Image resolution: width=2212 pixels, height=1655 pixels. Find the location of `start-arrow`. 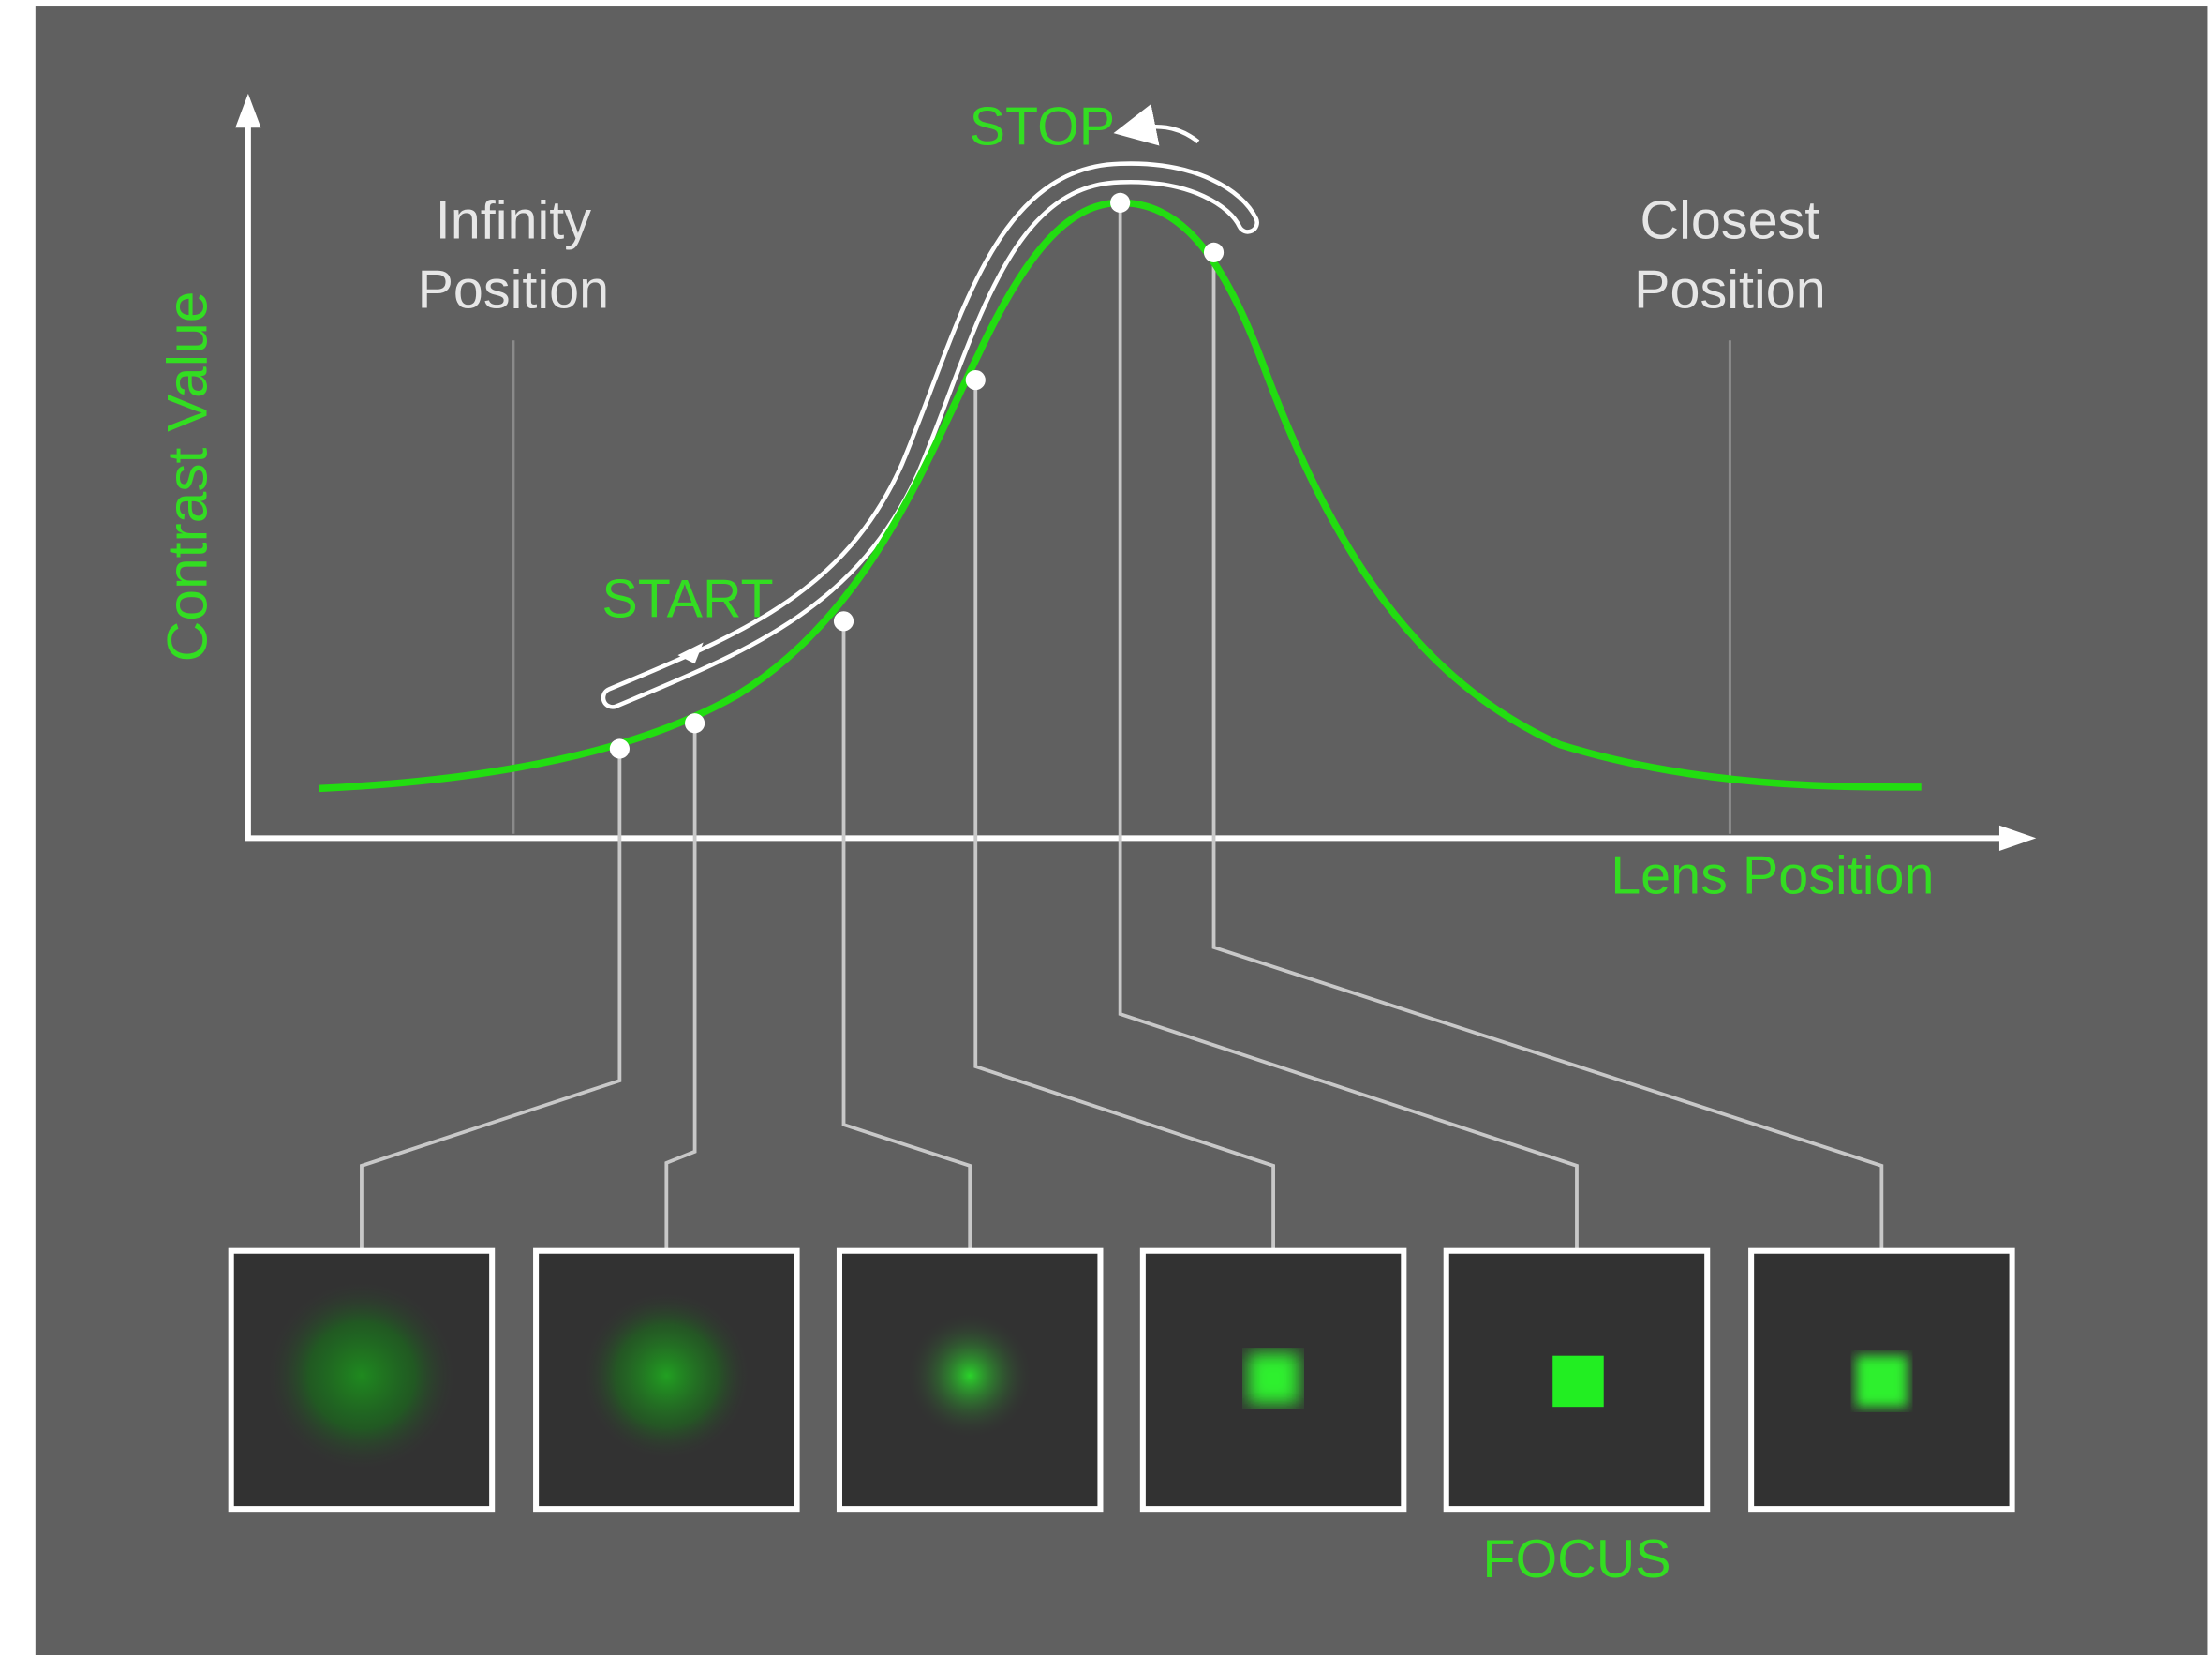

start-arrow is located at coordinates (690, 653).